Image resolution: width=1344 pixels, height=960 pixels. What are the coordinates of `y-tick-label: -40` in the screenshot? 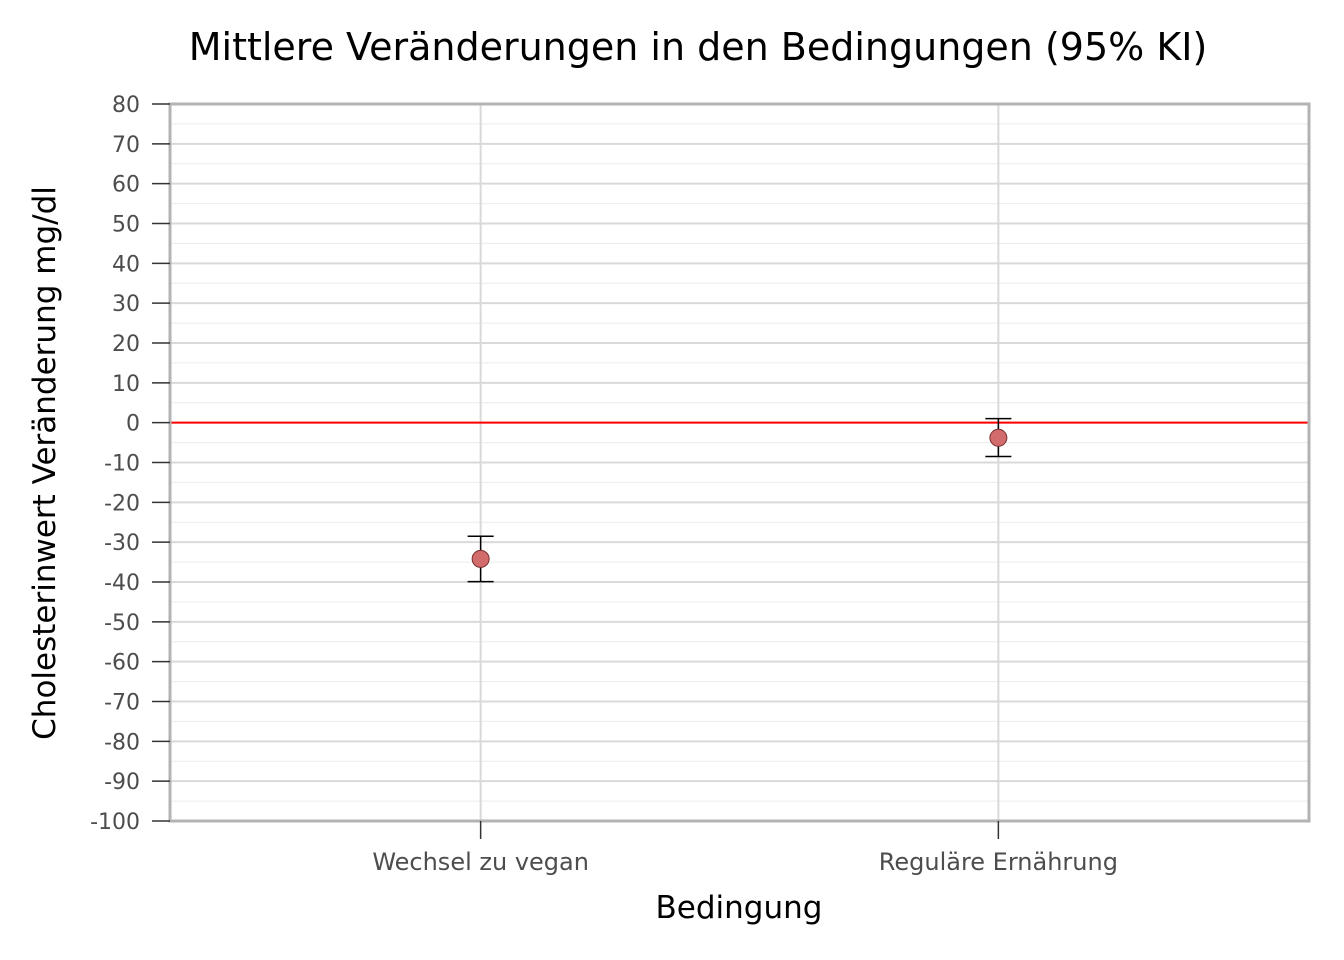 It's located at (122, 583).